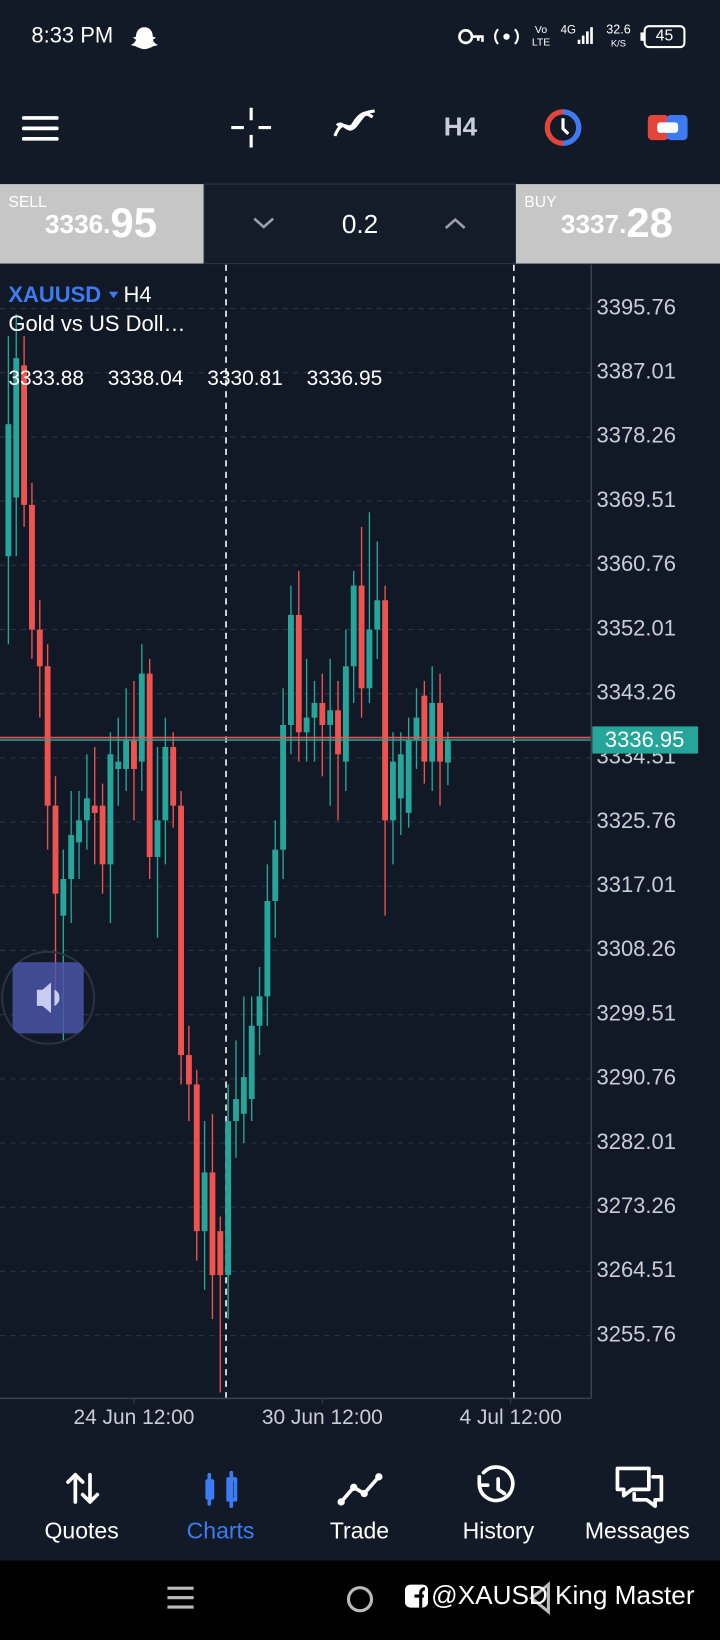 This screenshot has height=1640, width=720. Describe the element at coordinates (133, 1417) in the screenshot. I see `x-tick-label: 24 Jun 12:00` at that location.